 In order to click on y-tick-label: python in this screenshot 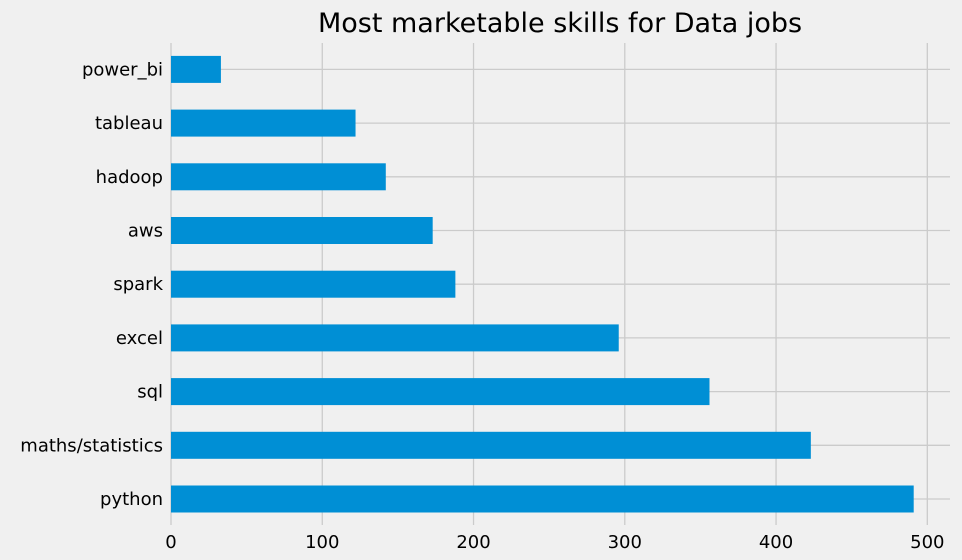, I will do `click(131, 499)`.